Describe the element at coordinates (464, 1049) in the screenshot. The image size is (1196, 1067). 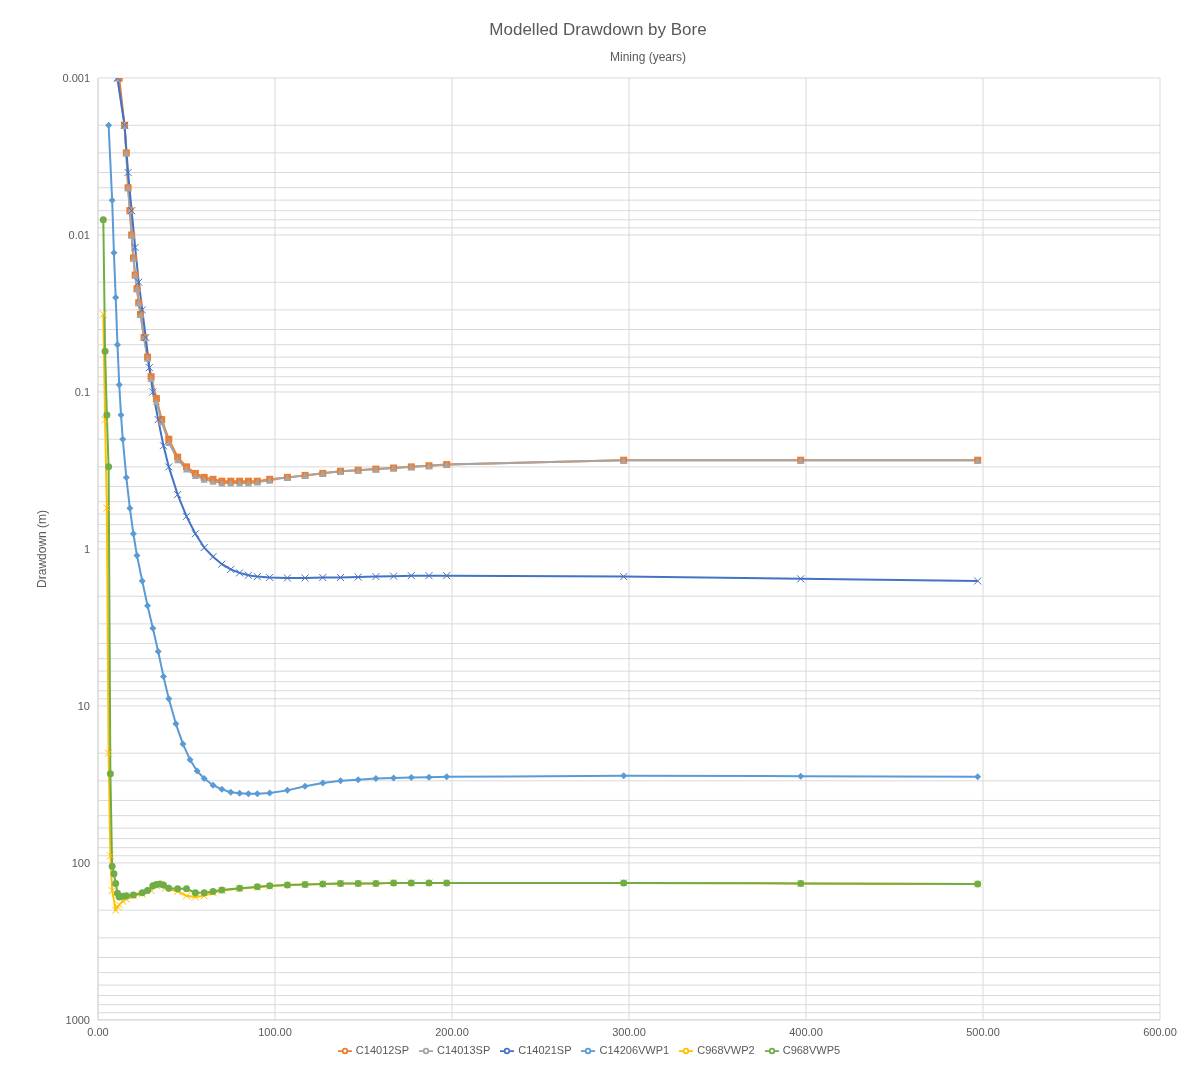
I see `legend-label: C14013SP` at that location.